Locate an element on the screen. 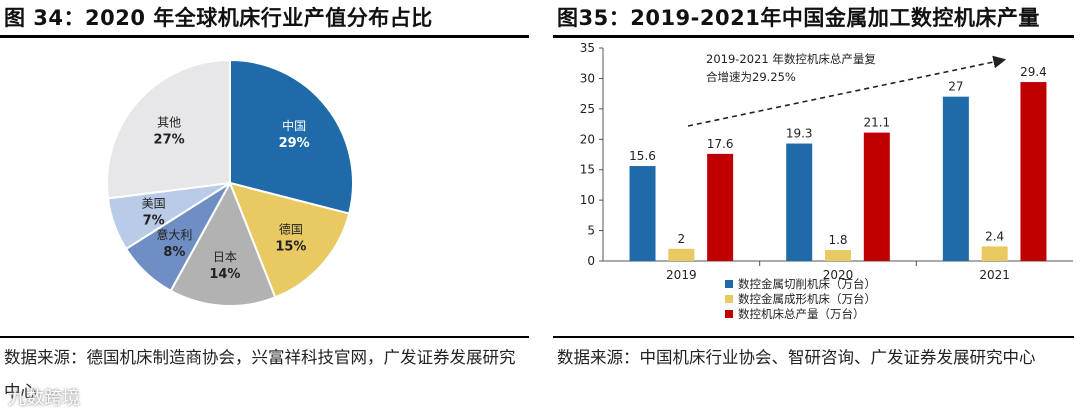  pie-chart: 中国 29% 德国 15% 日本 14% 意大利 8% 美国 7% 其他 27% is located at coordinates (230, 182).